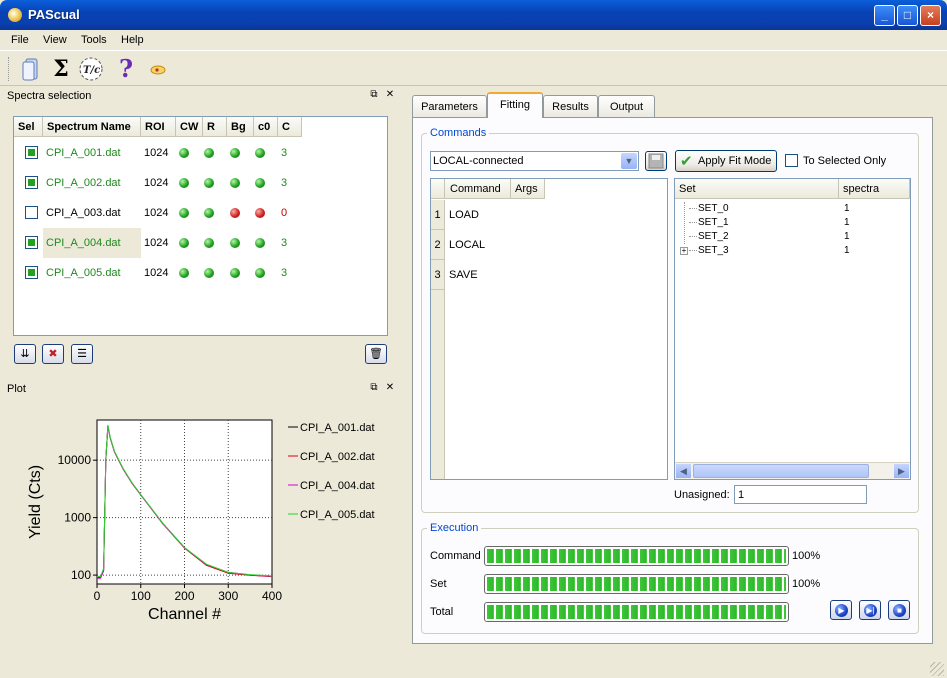  I want to click on command-name: LOAD, so click(464, 215).